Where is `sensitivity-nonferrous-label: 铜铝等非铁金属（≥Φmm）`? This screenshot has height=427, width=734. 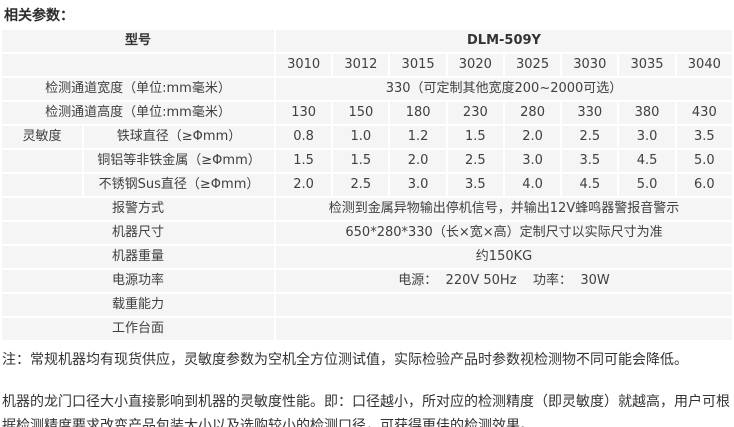
sensitivity-nonferrous-label: 铜铝等非铁金属（≥Φmm） is located at coordinates (179, 161).